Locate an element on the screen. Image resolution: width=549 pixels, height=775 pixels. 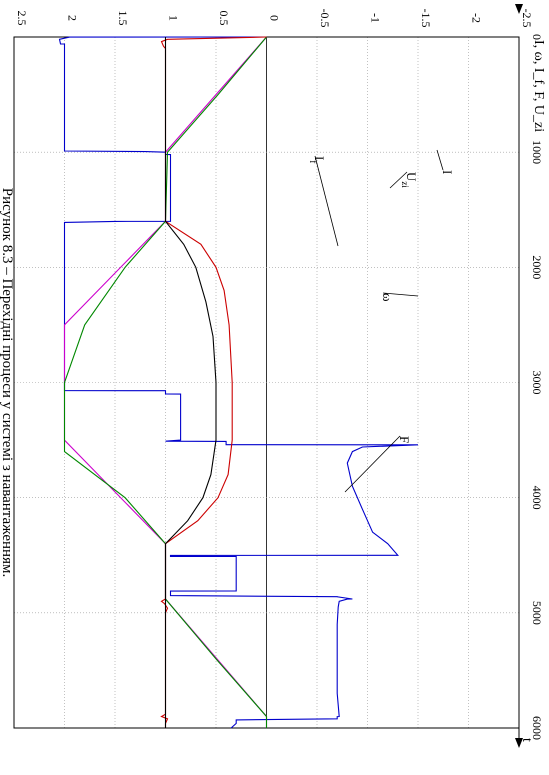
annotation-label: ω is located at coordinates (387, 297).